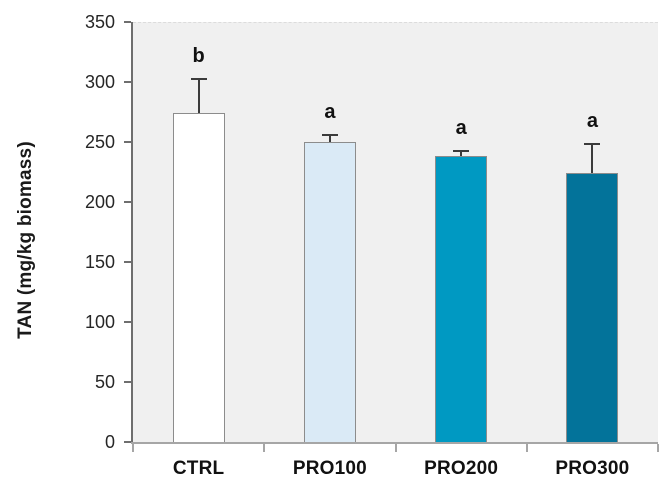 The width and height of the screenshot is (669, 497). Describe the element at coordinates (109, 442) in the screenshot. I see `y-tick-label: 0` at that location.